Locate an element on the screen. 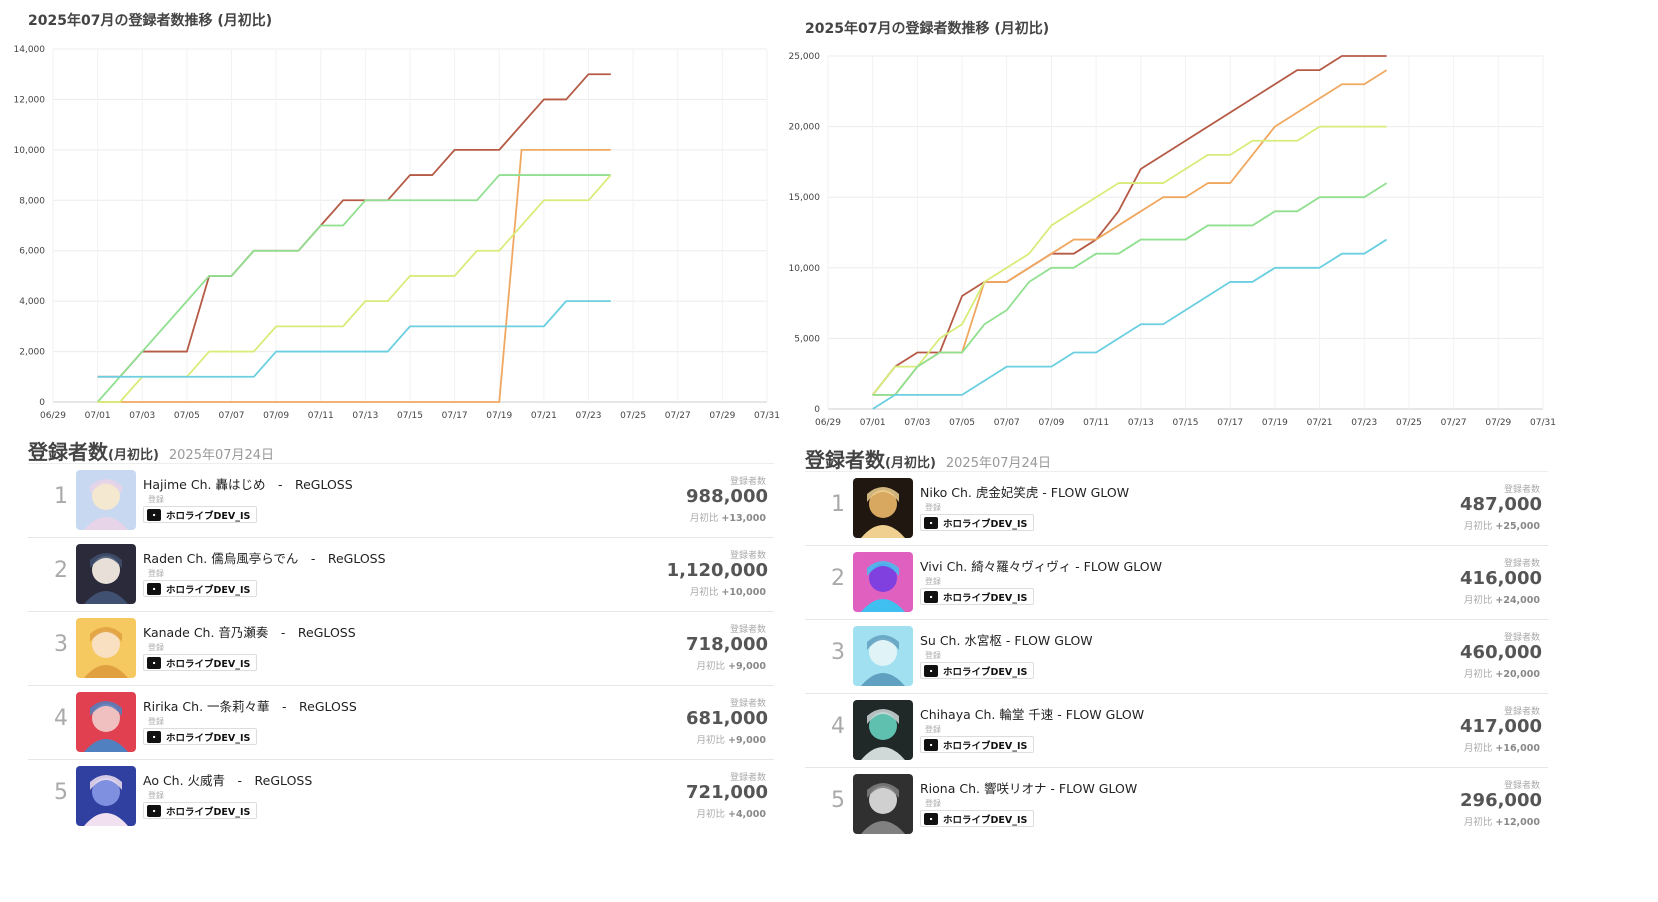  x-tick-label: 07/11 is located at coordinates (1096, 423).